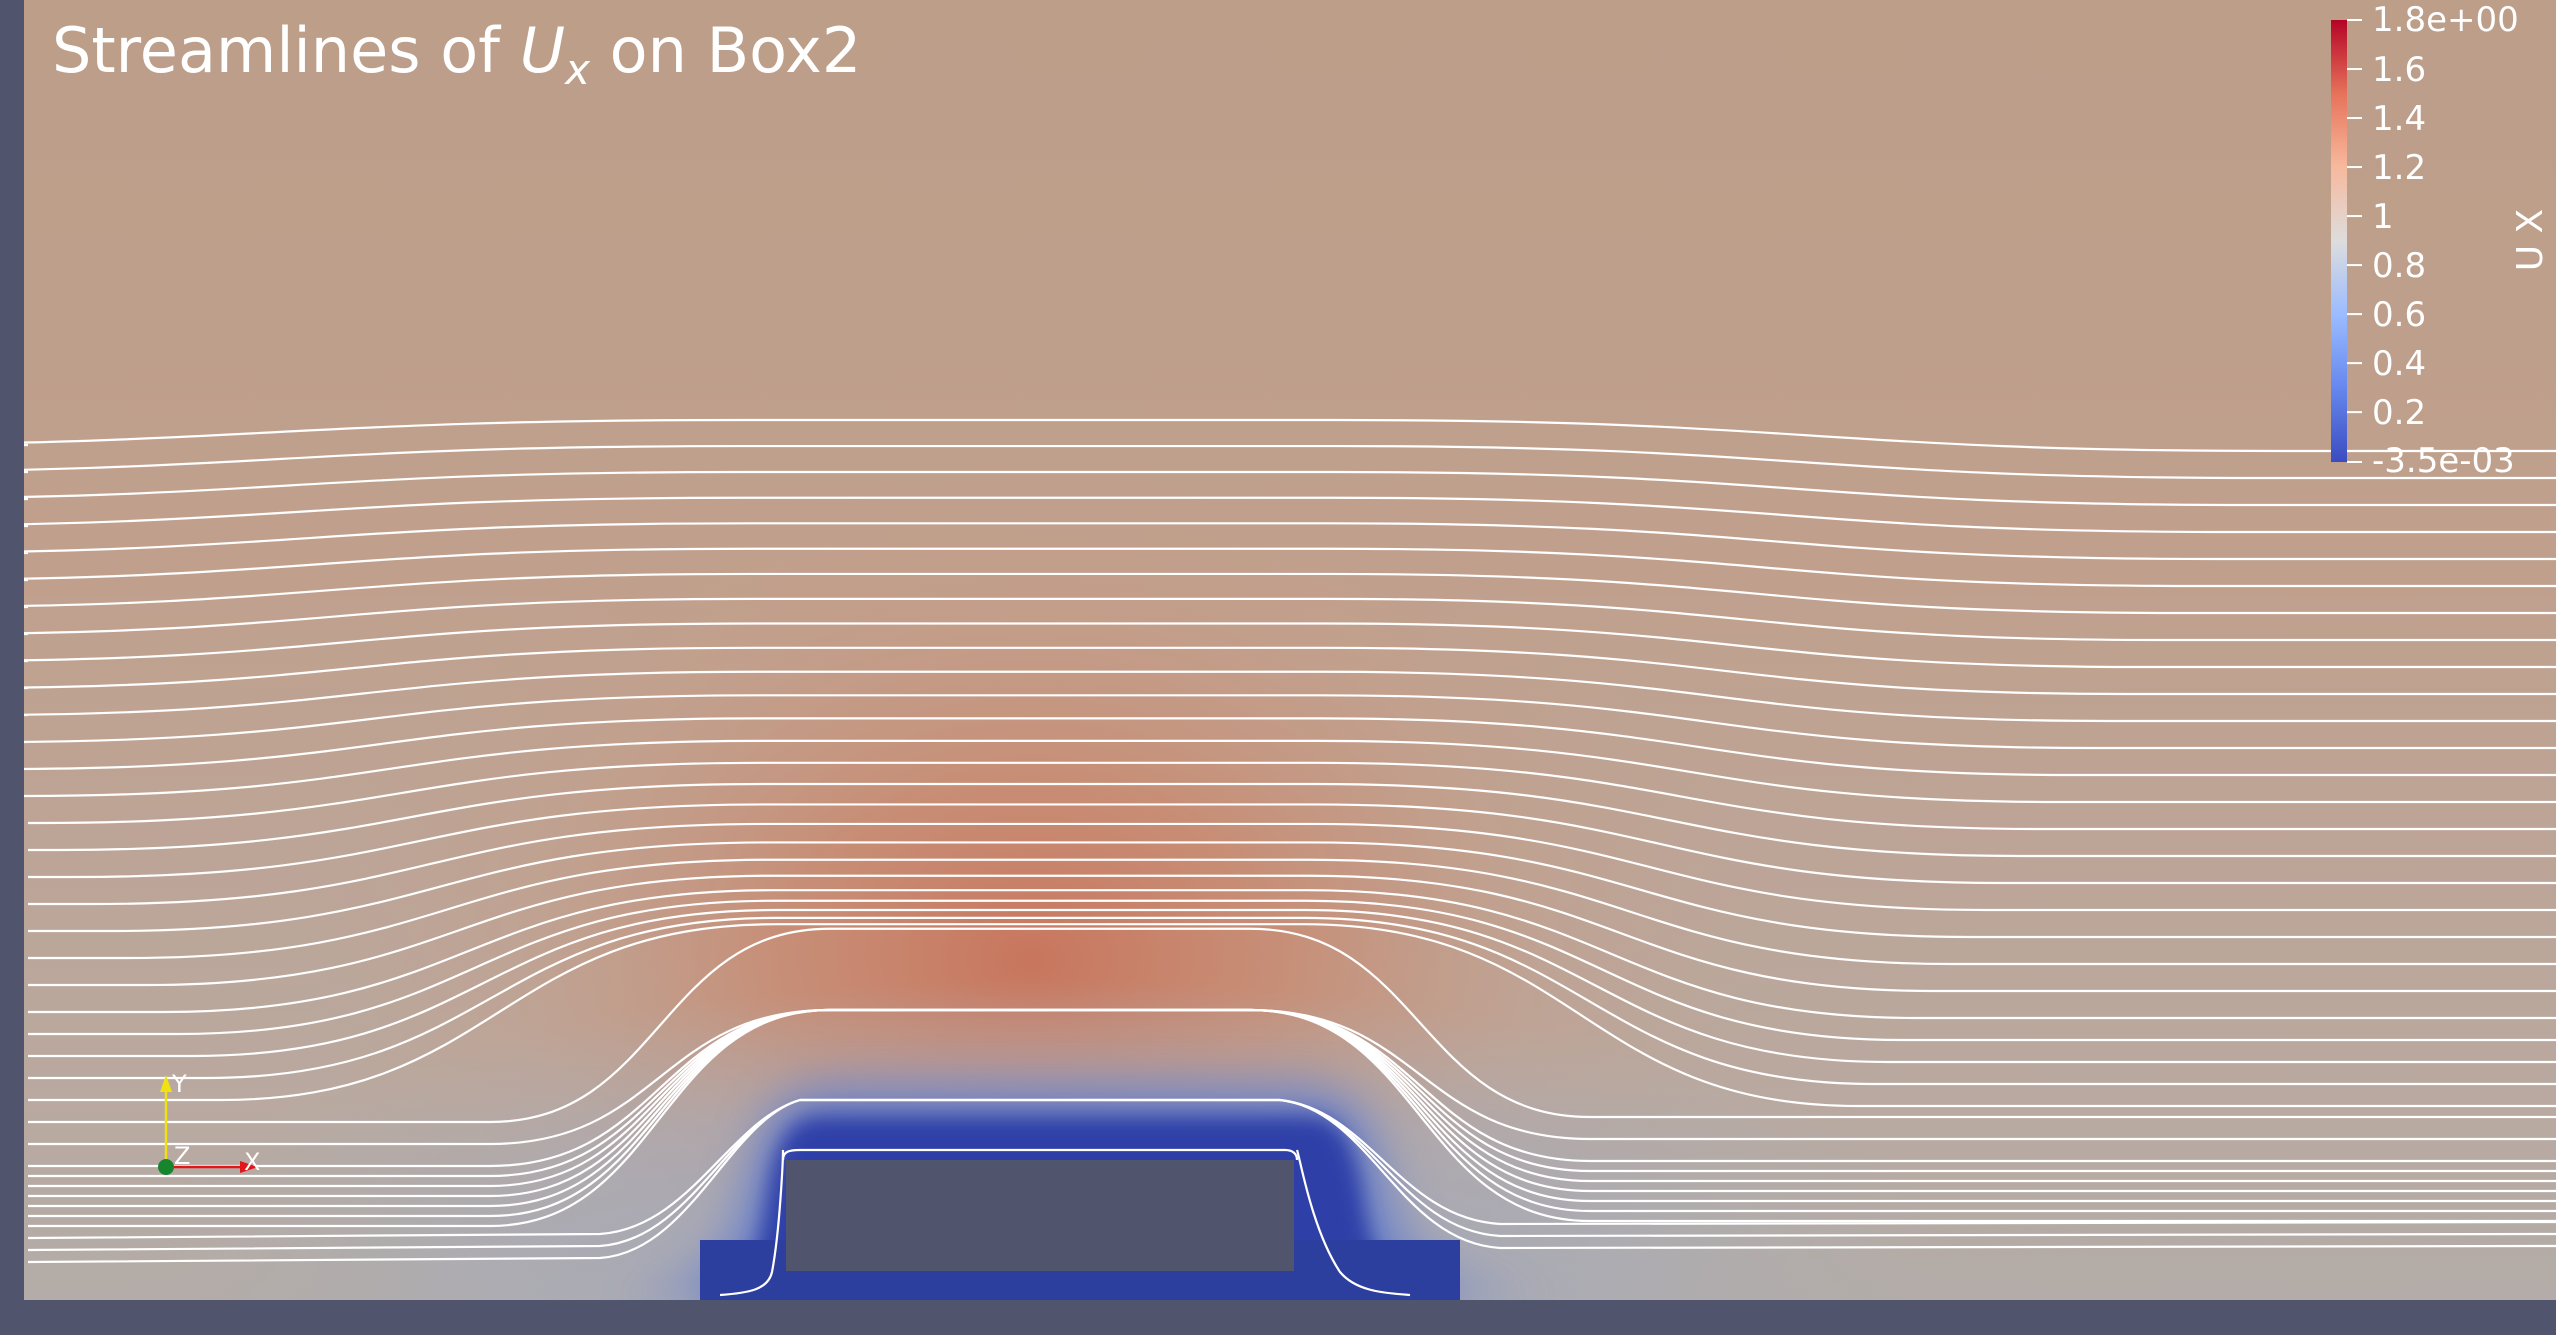 This screenshot has width=2556, height=1335. What do you see at coordinates (2399, 168) in the screenshot?
I see `colorbar-tick-label: 1.2` at bounding box center [2399, 168].